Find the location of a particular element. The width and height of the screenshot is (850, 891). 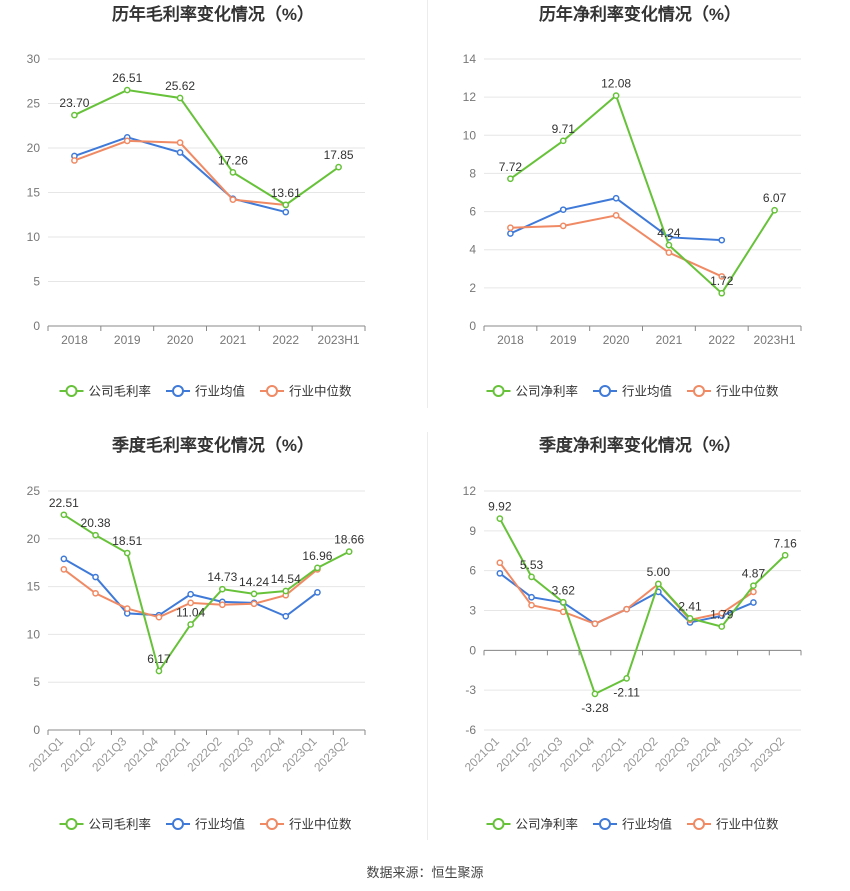

y-tick-label: -6 is located at coordinates (470, 730).